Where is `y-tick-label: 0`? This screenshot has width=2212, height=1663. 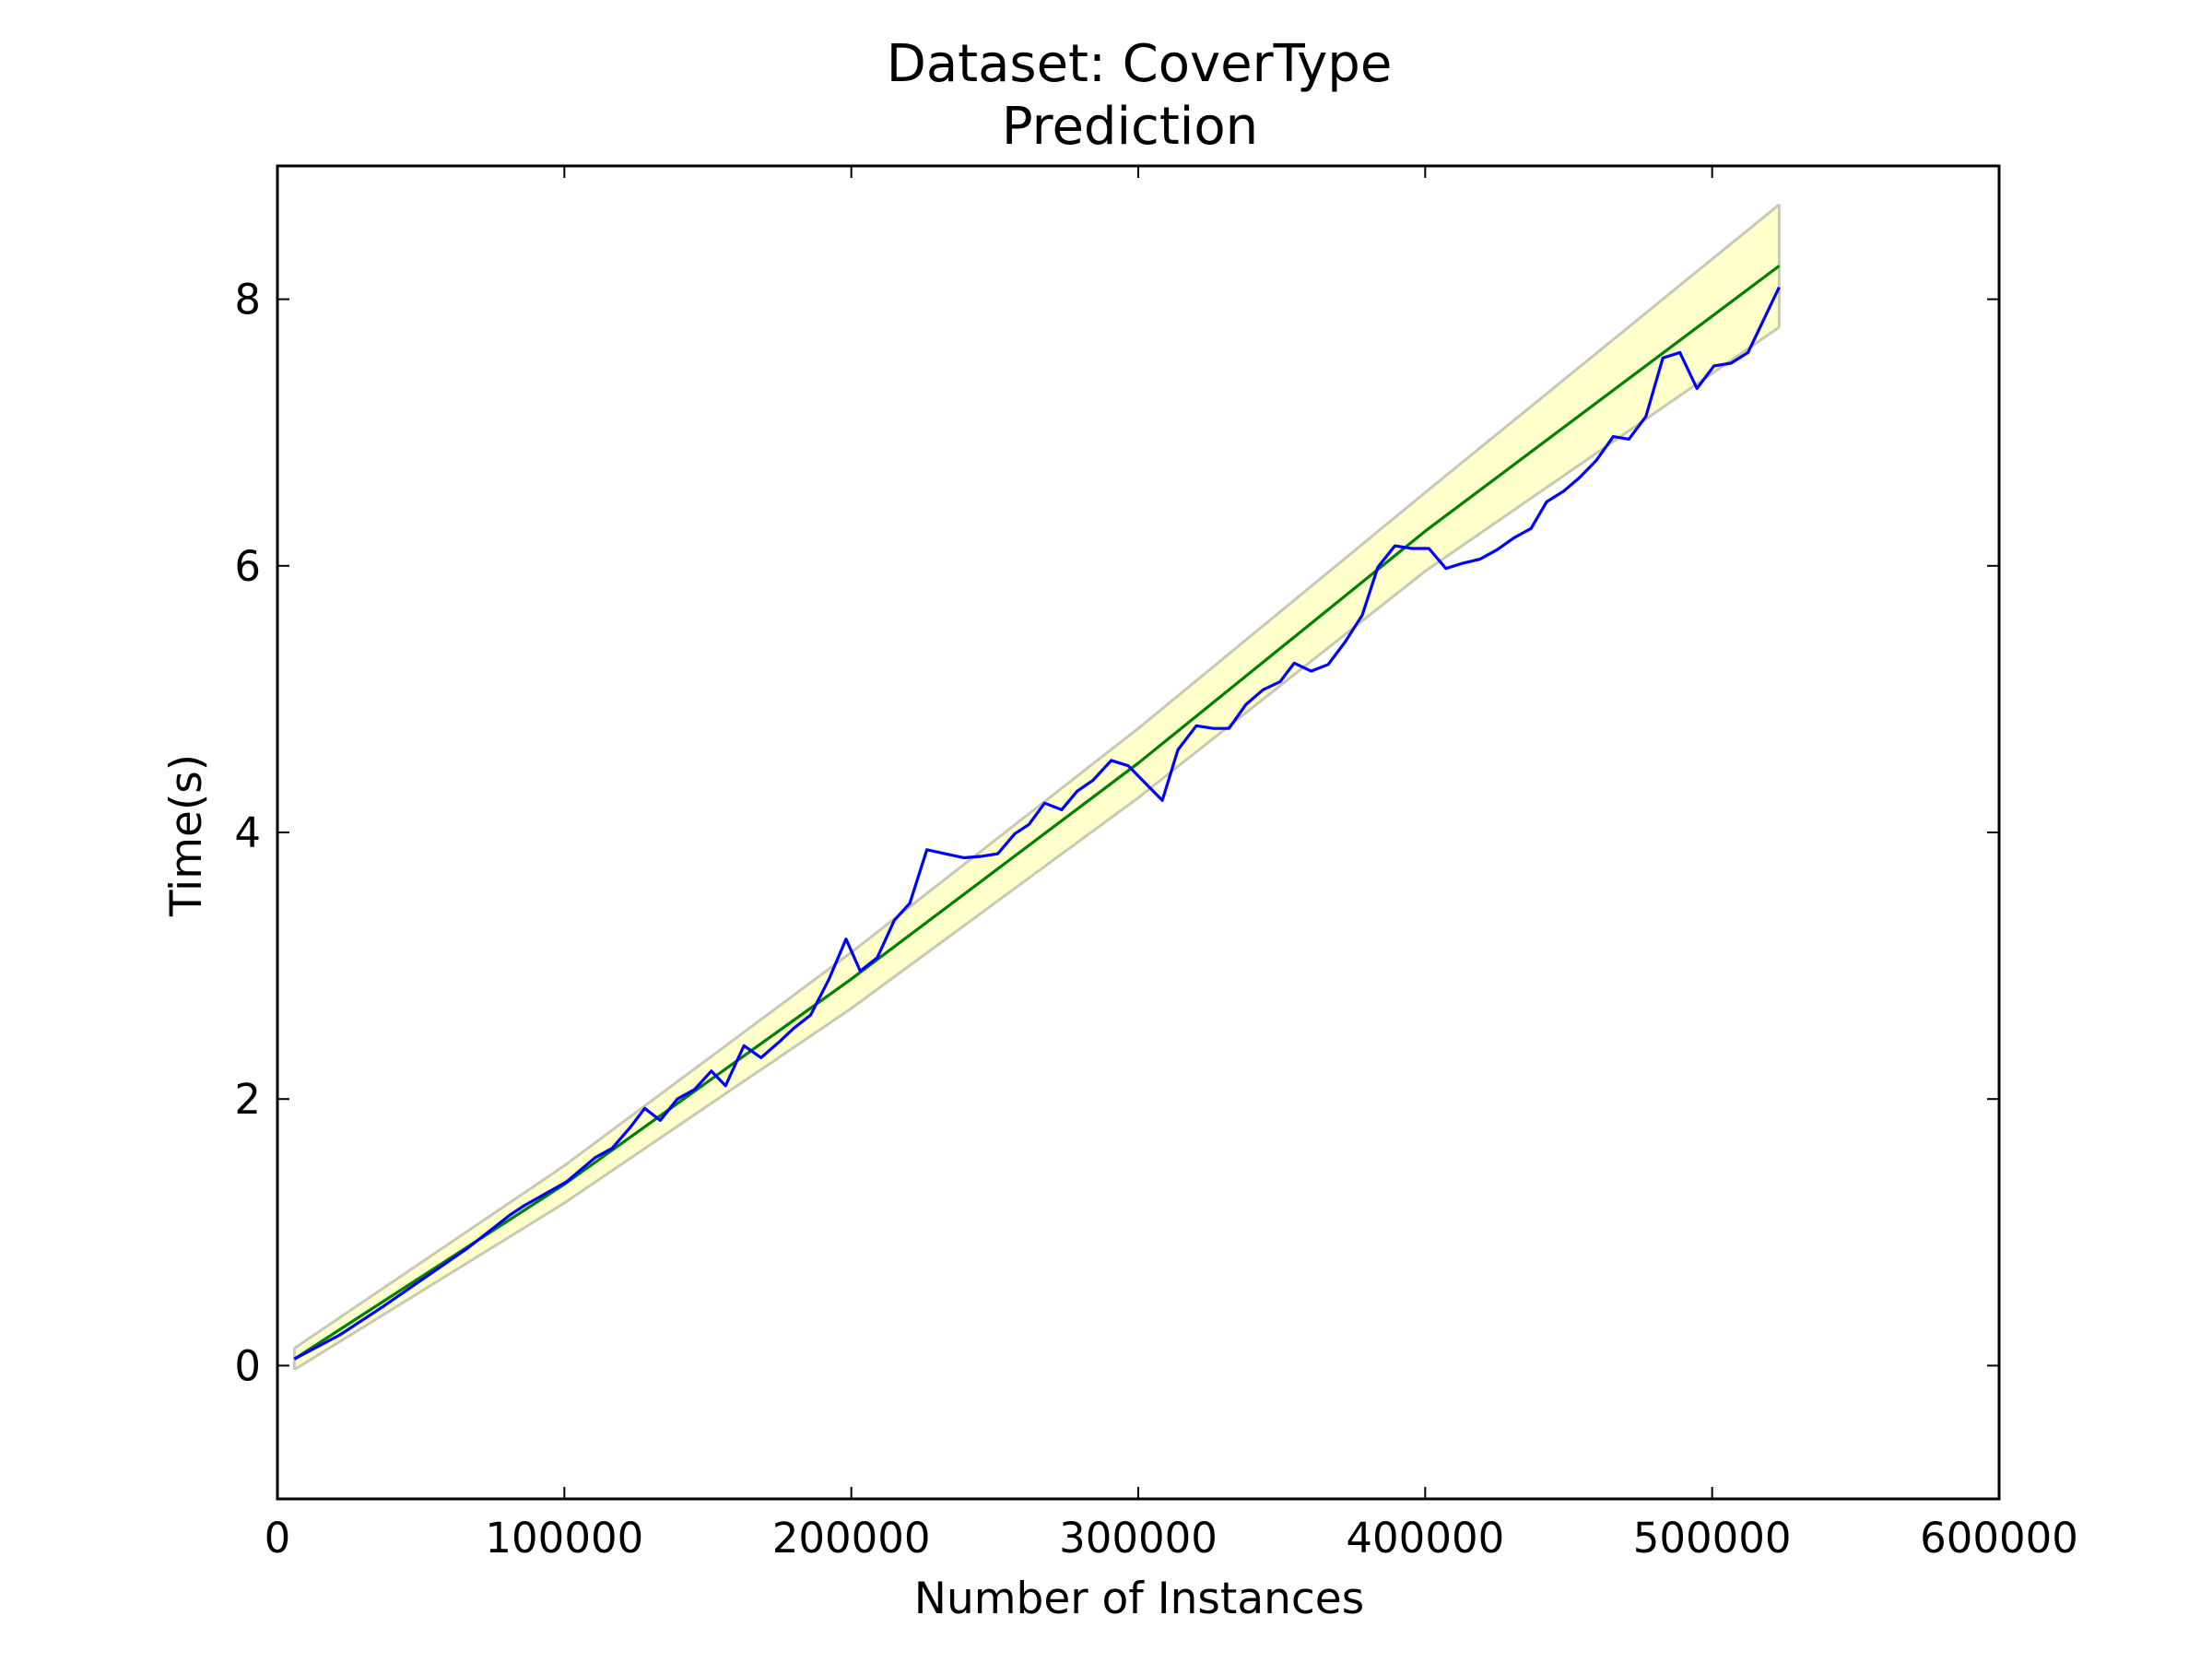
y-tick-label: 0 is located at coordinates (247, 1365).